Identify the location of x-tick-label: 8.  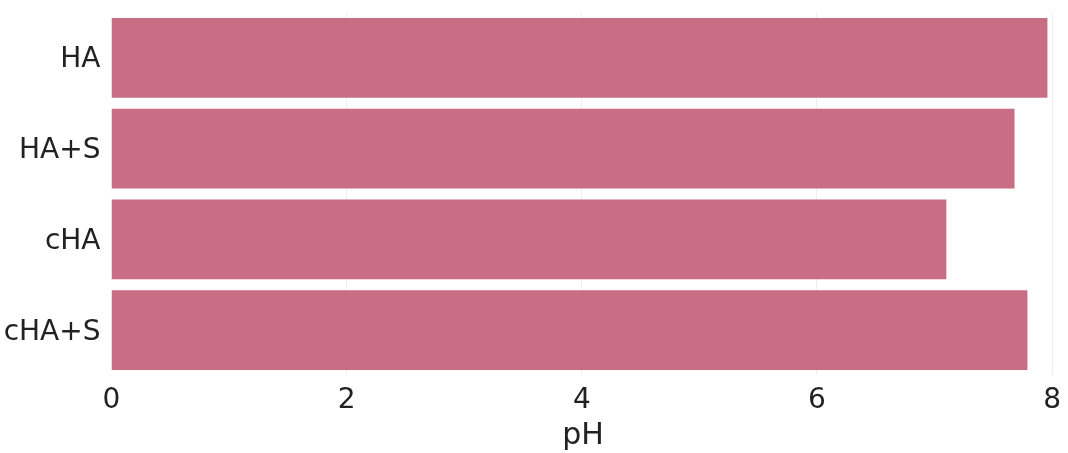
(1052, 398).